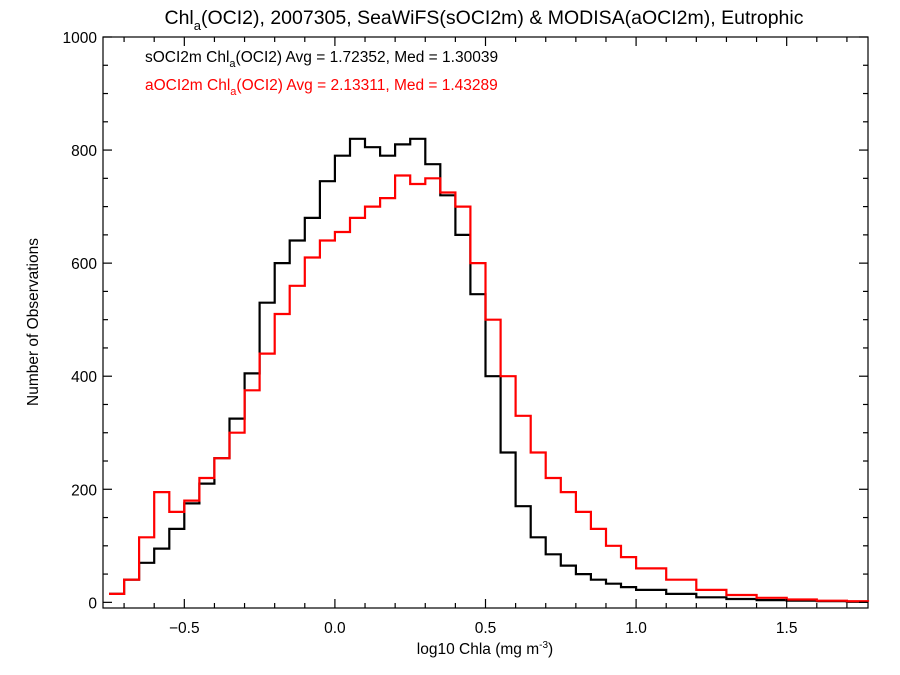  I want to click on chart-title-subscript: a, so click(198, 25).